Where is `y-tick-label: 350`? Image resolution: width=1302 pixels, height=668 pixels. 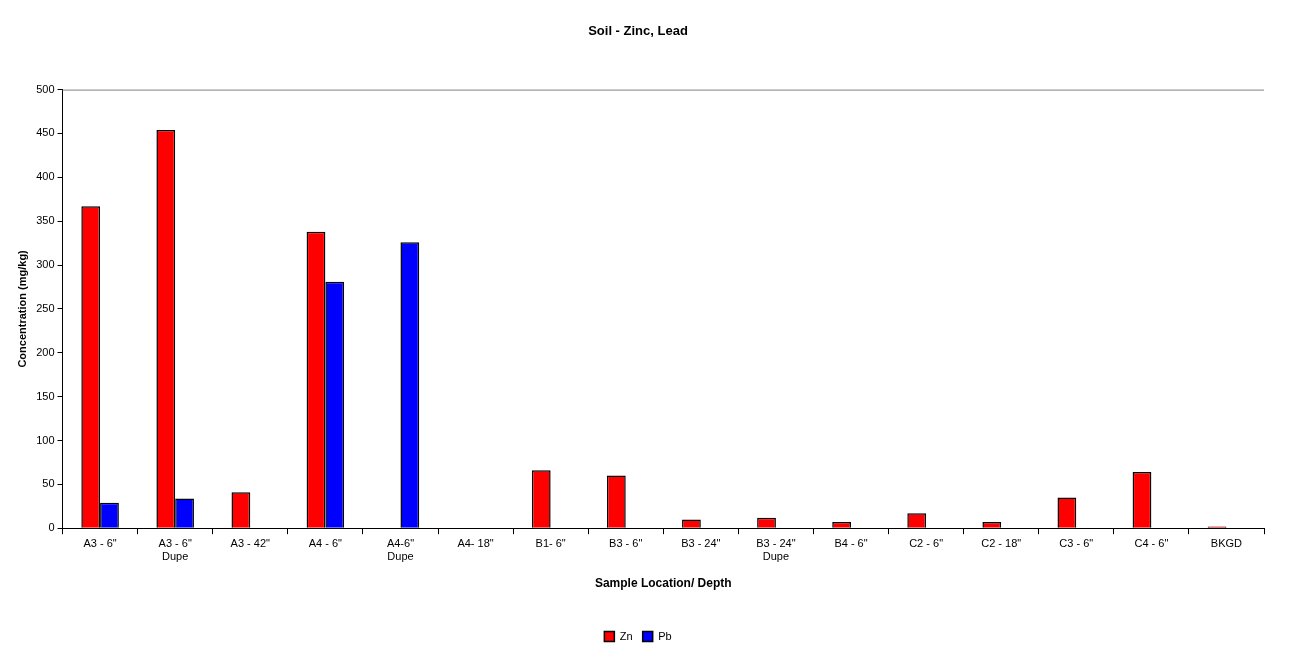
y-tick-label: 350 is located at coordinates (45, 220).